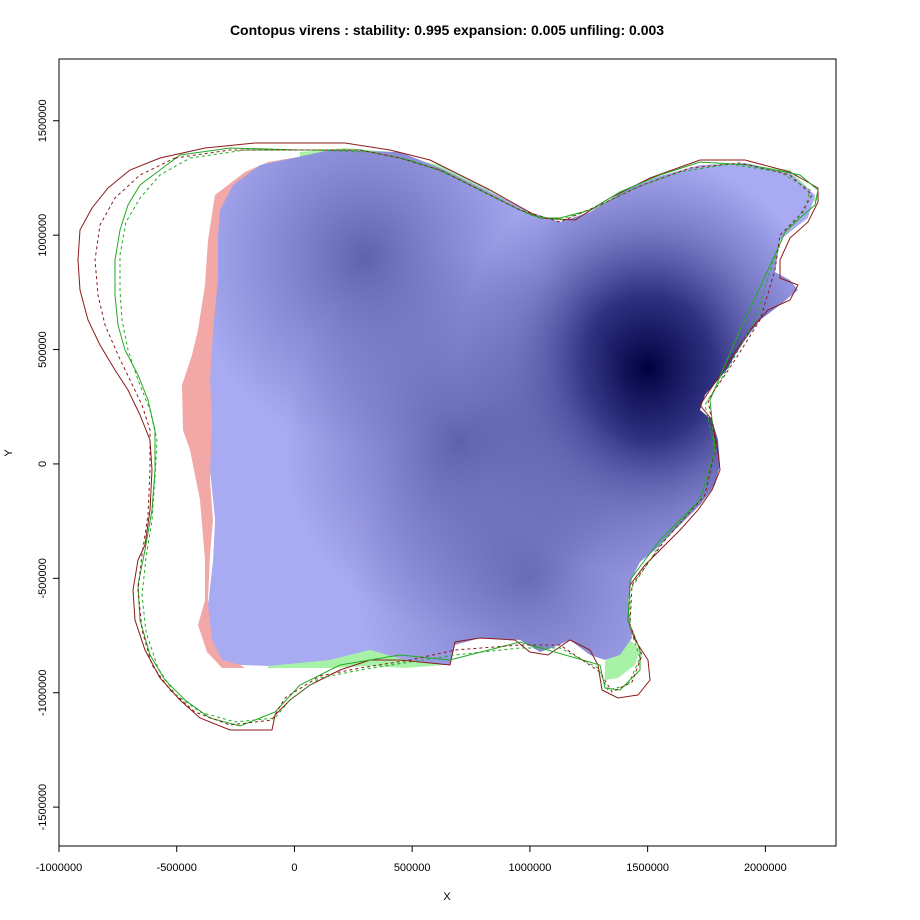 The width and height of the screenshot is (920, 920). Describe the element at coordinates (765, 868) in the screenshot. I see `x-tick-label: 2000000` at that location.